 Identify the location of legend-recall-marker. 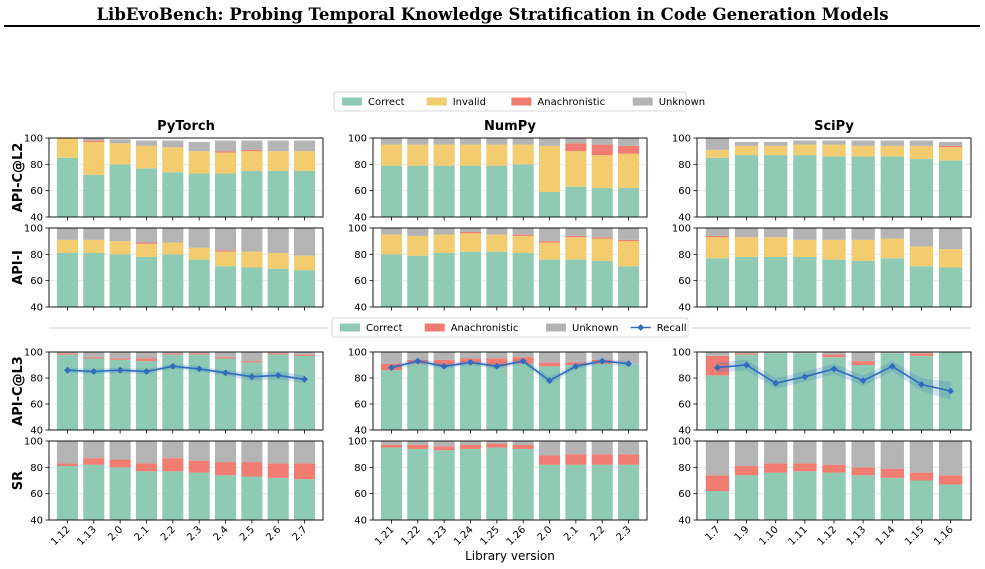
(641, 327).